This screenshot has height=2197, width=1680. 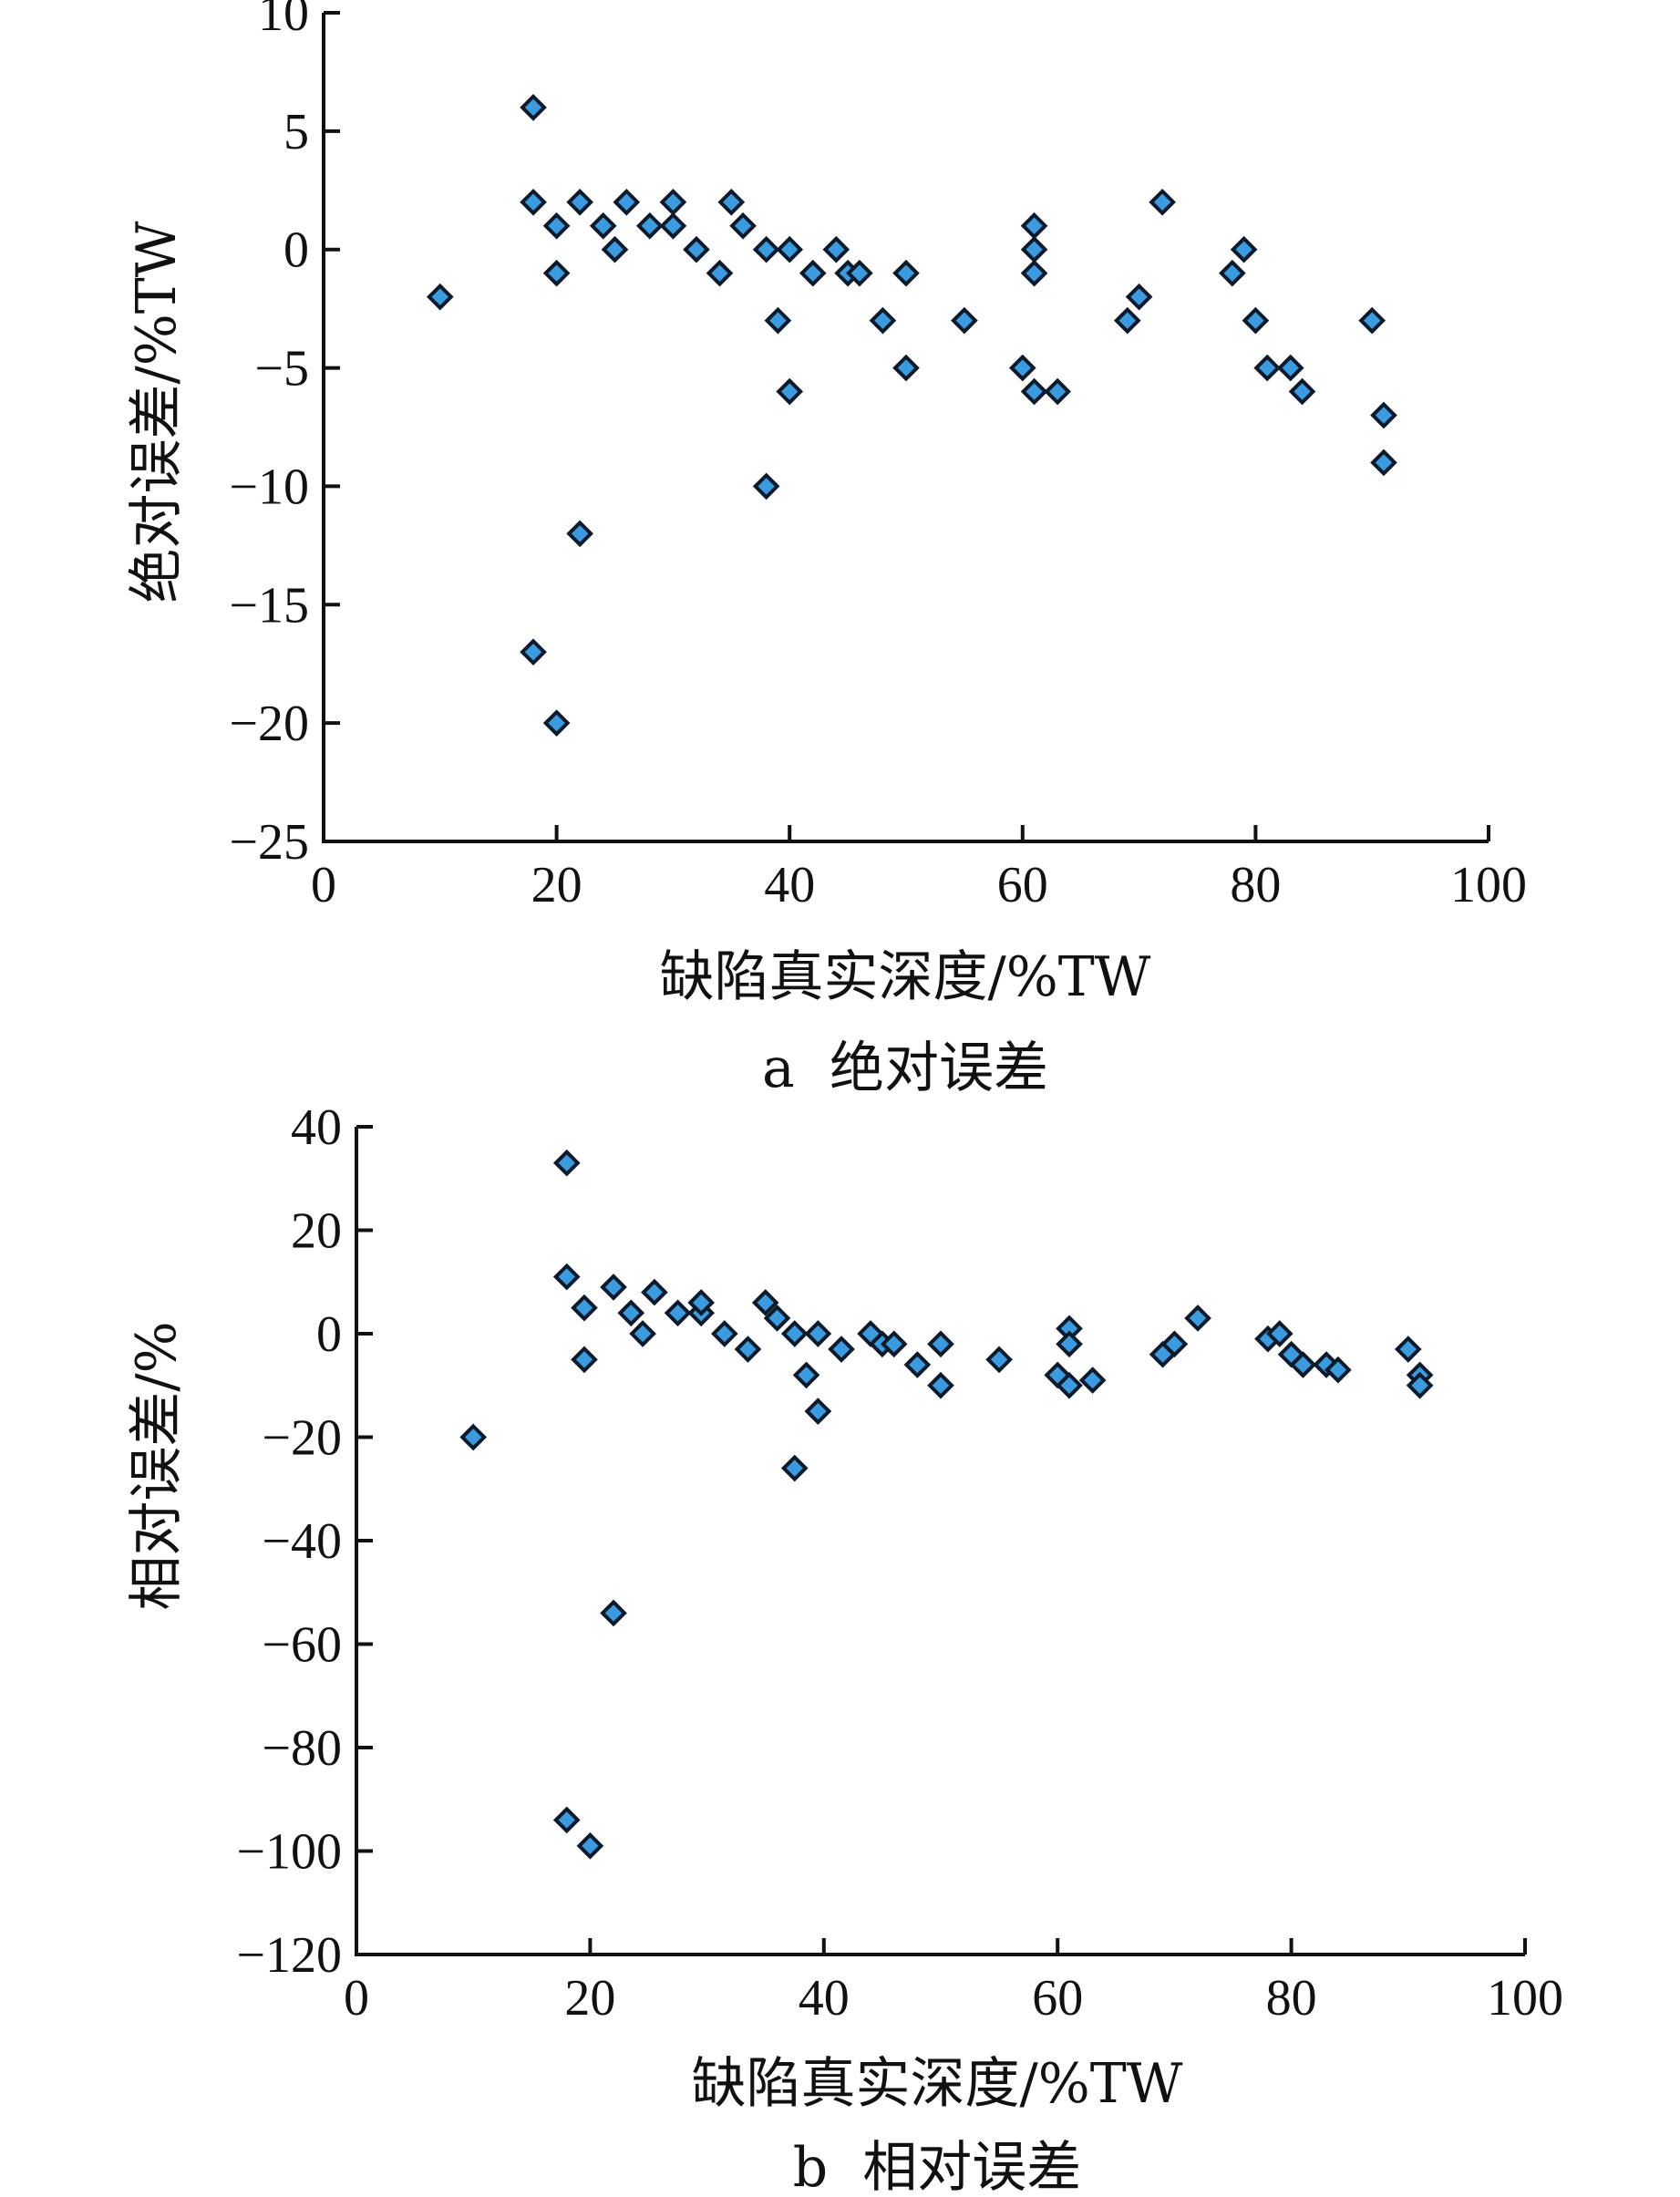 What do you see at coordinates (790, 885) in the screenshot?
I see `chart-a-xtick-label: 40` at bounding box center [790, 885].